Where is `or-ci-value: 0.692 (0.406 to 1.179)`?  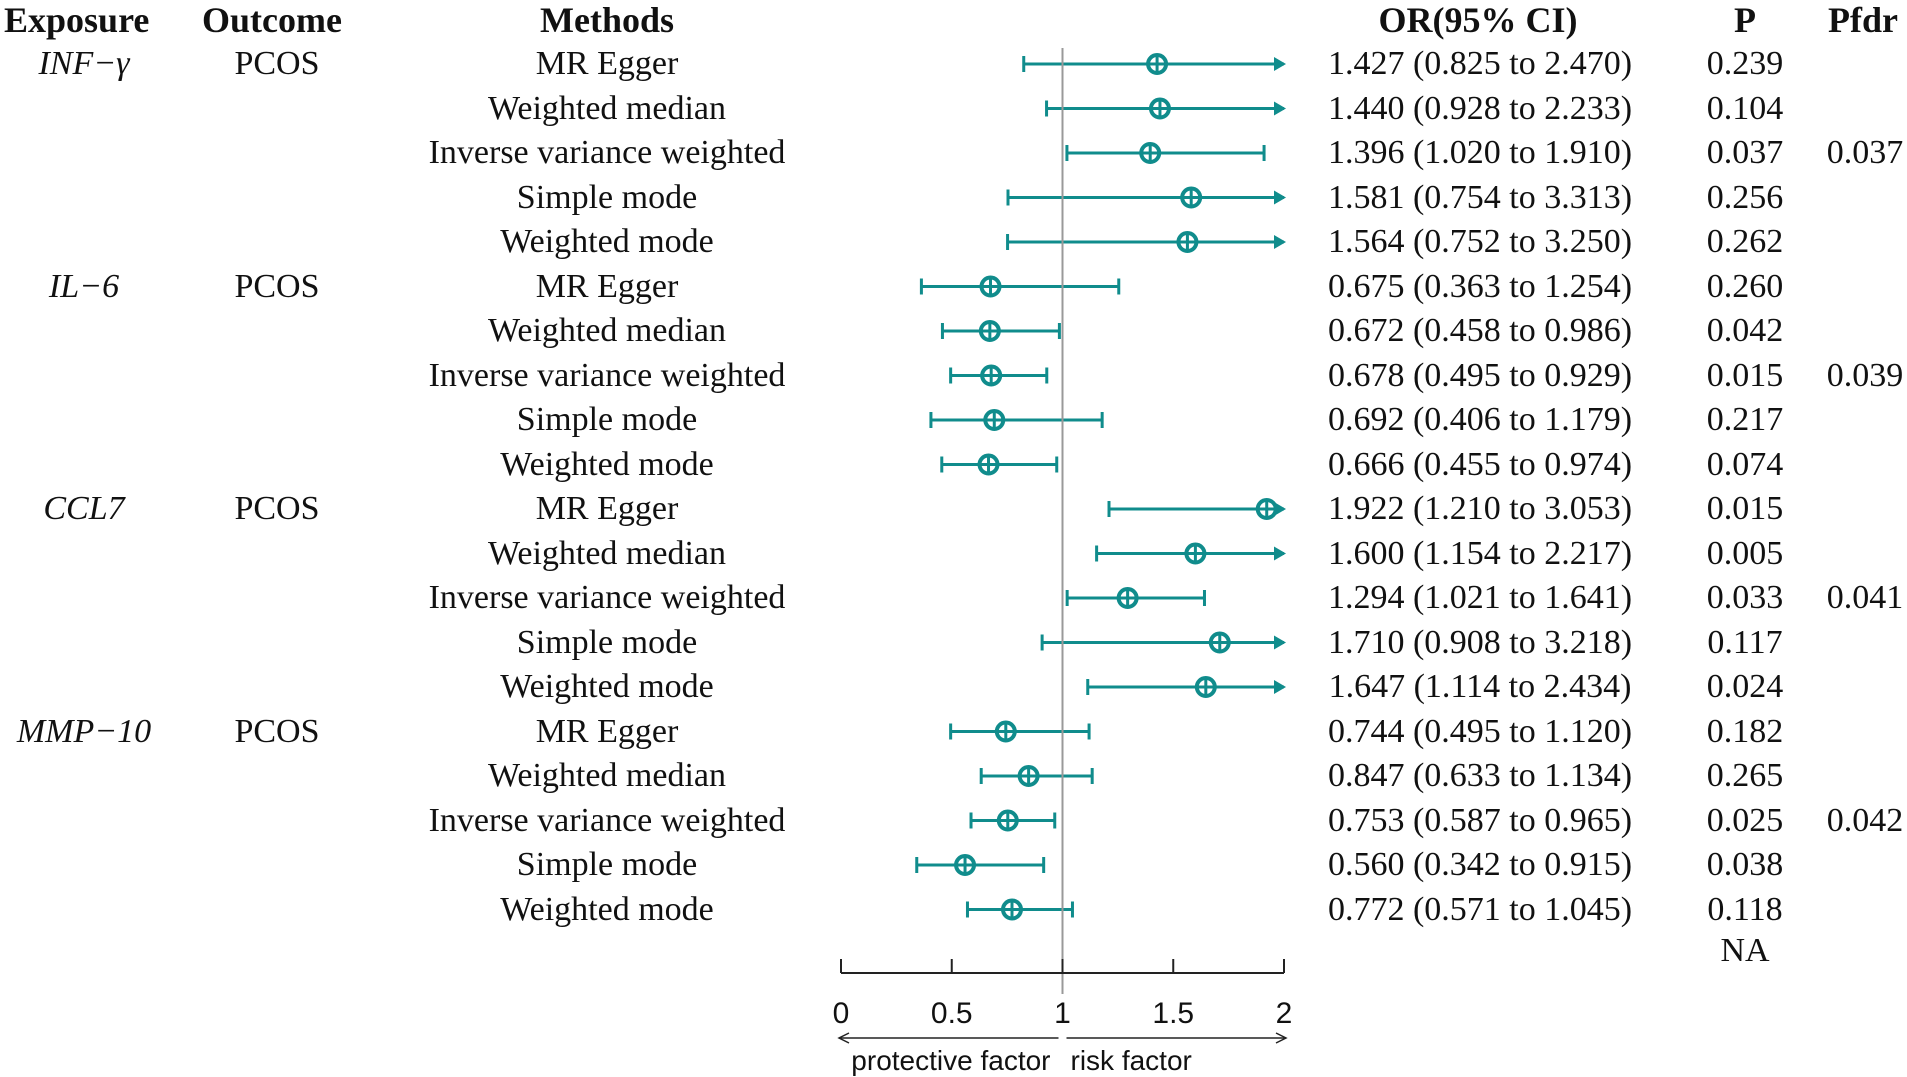 or-ci-value: 0.692 (0.406 to 1.179) is located at coordinates (1480, 419).